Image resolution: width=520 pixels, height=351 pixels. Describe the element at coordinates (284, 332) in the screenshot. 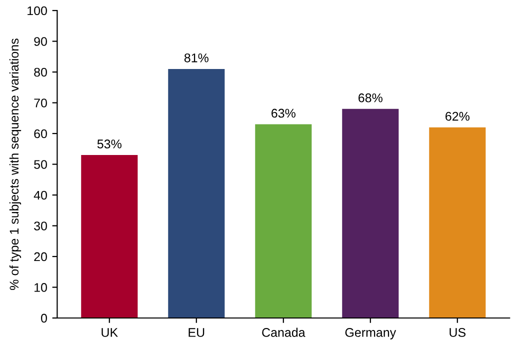

I see `x-tick-label: Canada` at that location.